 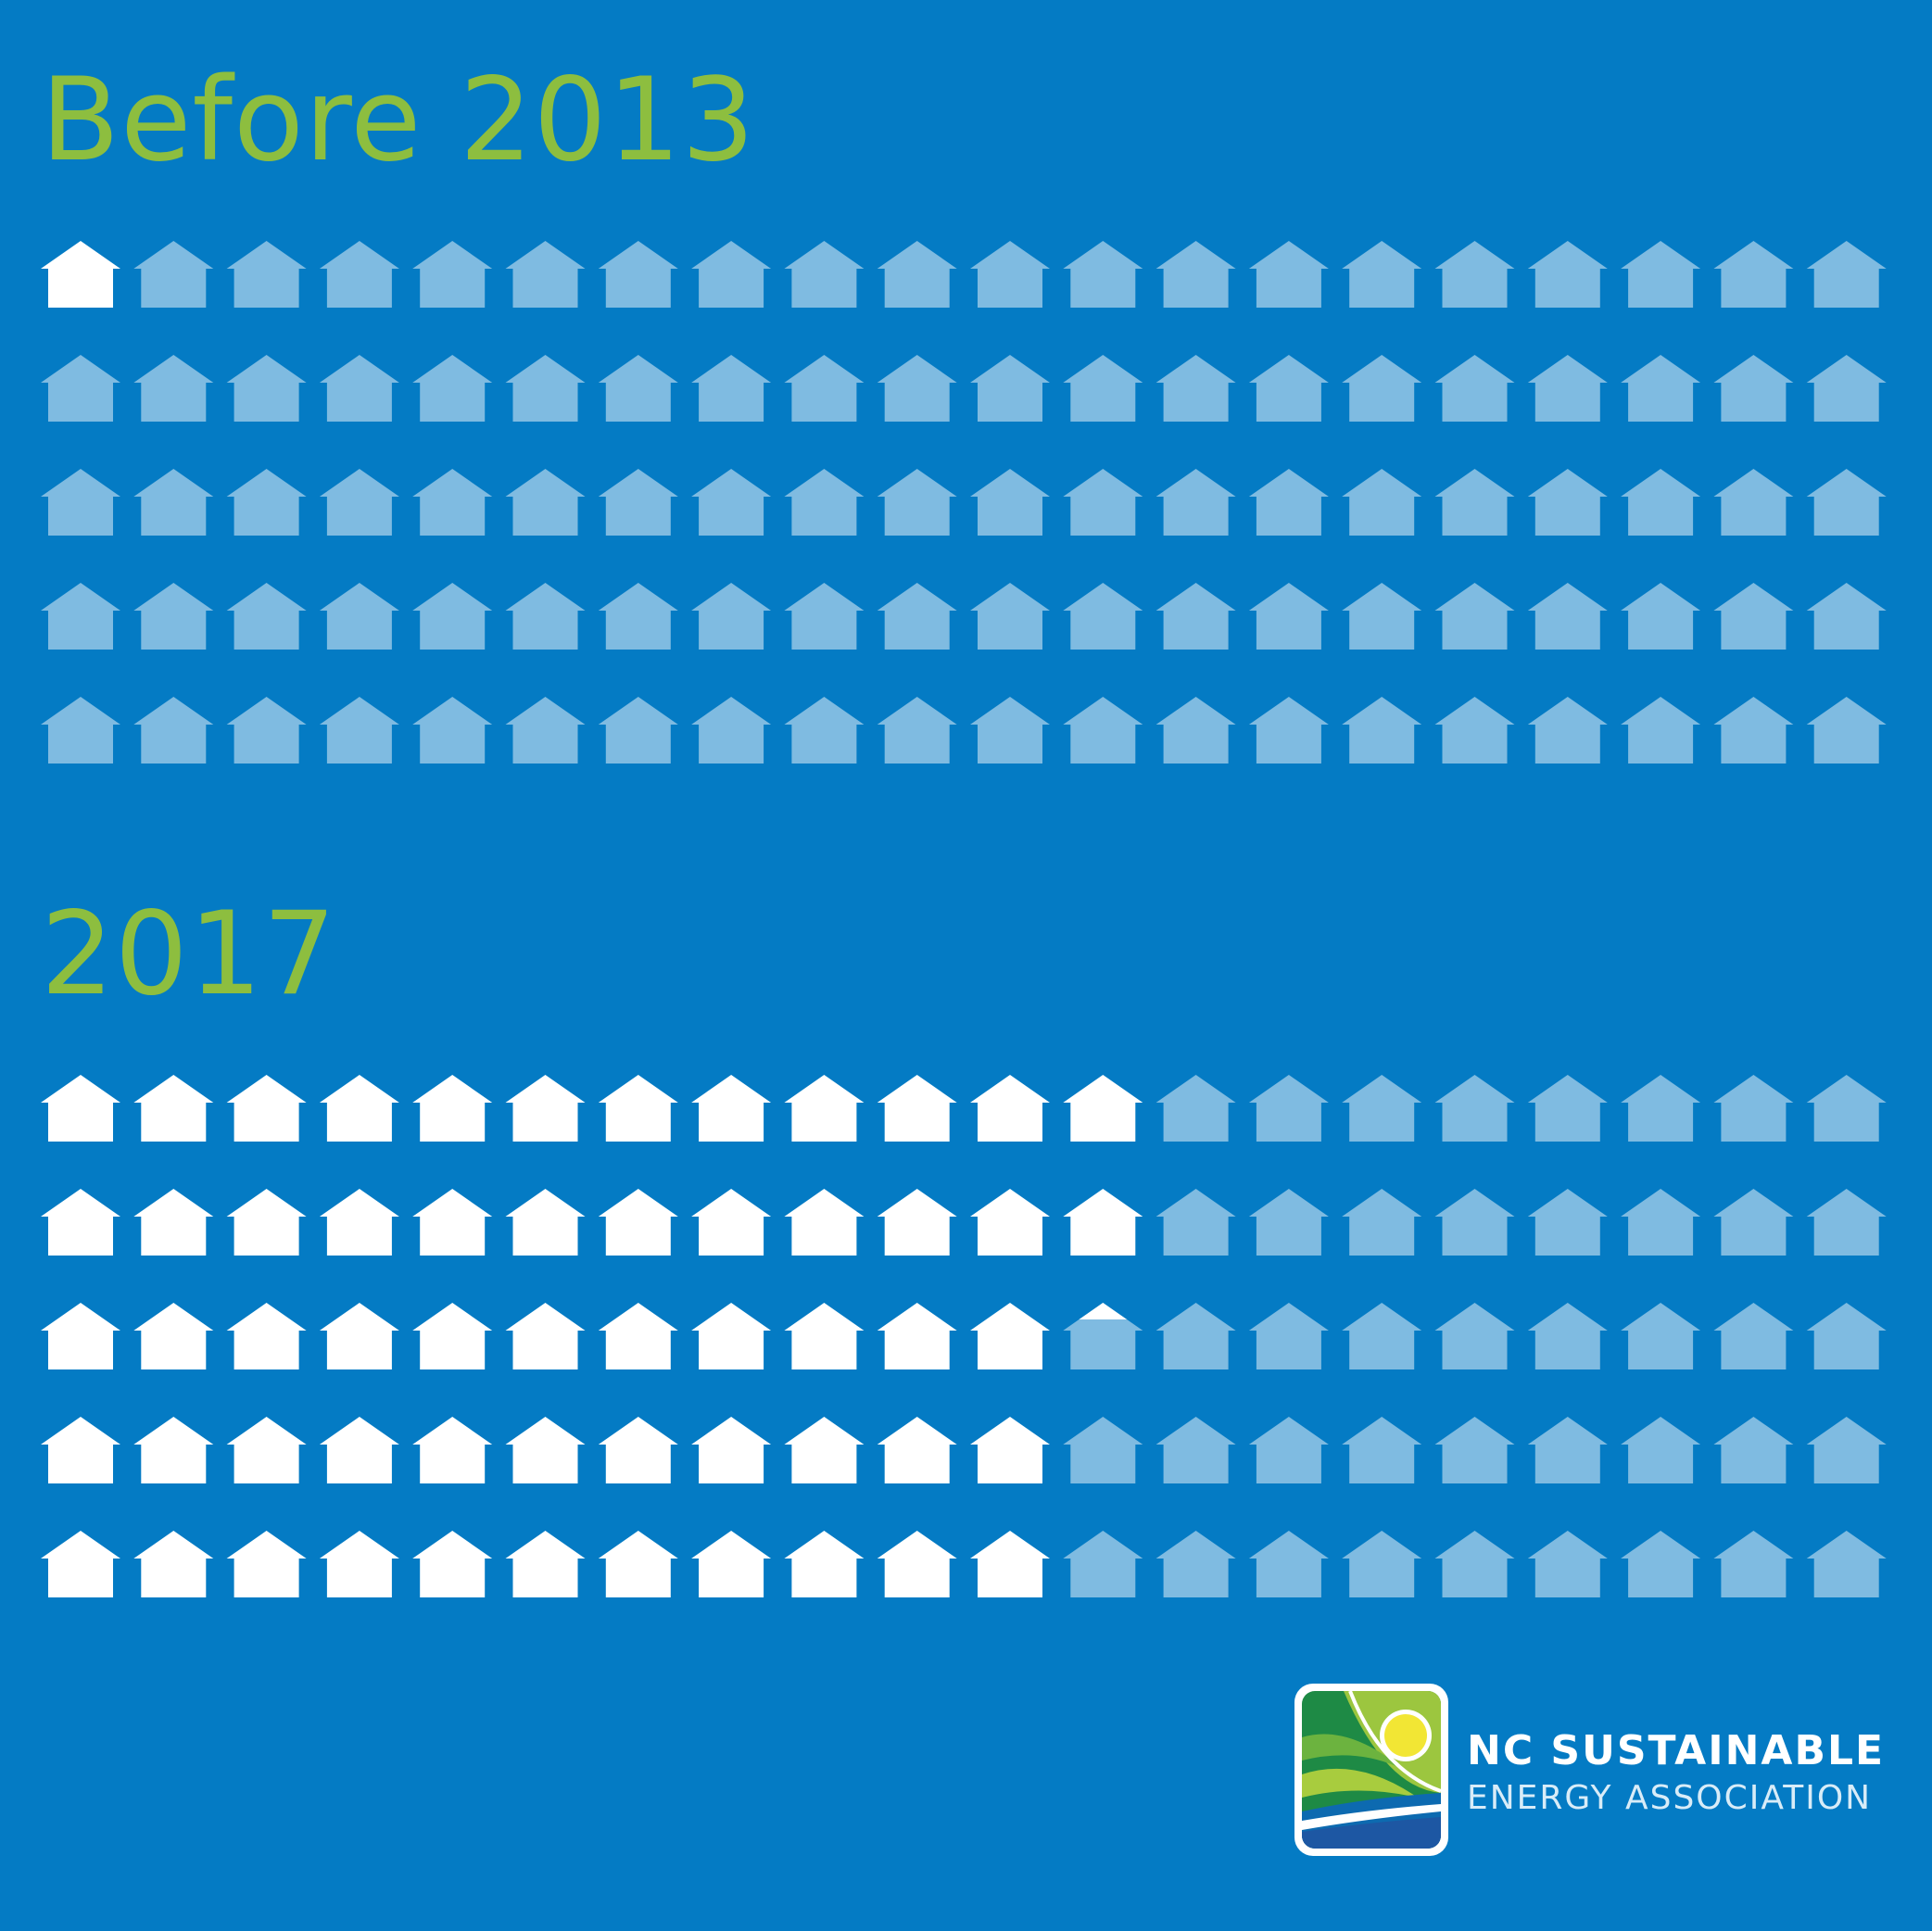 I want to click on logo-name-line2: ENERGY ASSOCIATION, so click(x=1670, y=1798).